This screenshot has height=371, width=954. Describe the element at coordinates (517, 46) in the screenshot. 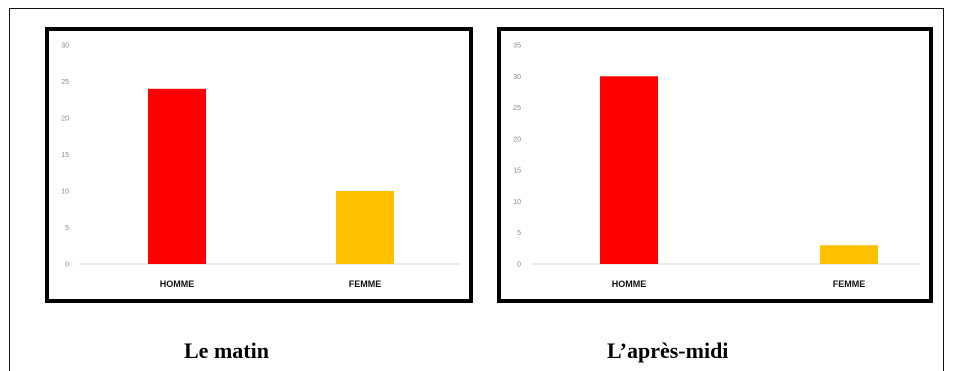

I see `y-tick-label: 35` at that location.